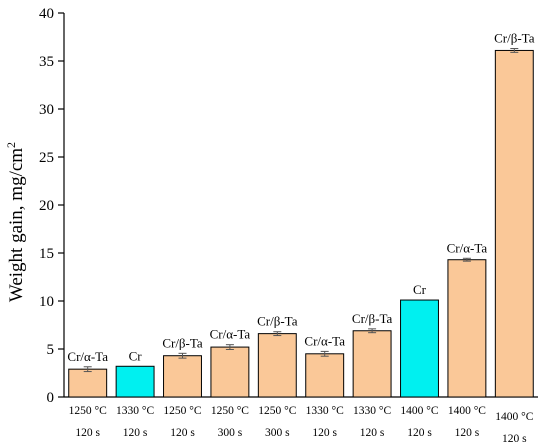 The width and height of the screenshot is (550, 447). I want to click on y-tick-label: 15, so click(46, 254).